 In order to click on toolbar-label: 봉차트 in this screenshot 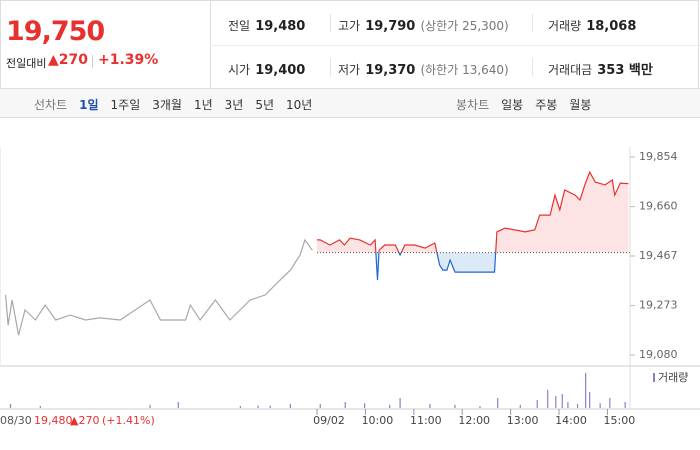, I will do `click(473, 105)`.